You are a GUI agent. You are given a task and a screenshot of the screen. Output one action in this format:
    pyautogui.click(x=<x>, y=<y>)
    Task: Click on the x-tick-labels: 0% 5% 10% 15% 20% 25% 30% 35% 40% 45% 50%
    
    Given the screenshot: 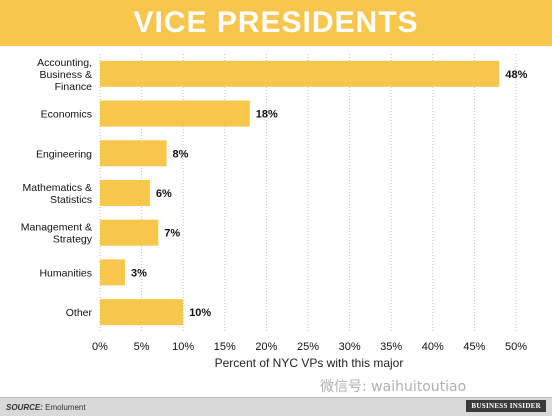 What is the action you would take?
    pyautogui.click(x=309, y=347)
    